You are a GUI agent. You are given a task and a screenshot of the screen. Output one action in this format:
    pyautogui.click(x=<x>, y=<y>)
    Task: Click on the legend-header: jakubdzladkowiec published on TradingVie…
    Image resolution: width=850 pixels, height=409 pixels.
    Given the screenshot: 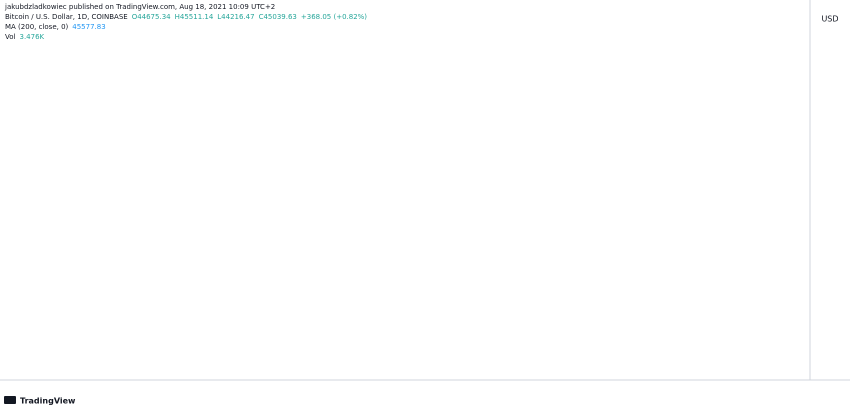 What is the action you would take?
    pyautogui.click(x=186, y=22)
    